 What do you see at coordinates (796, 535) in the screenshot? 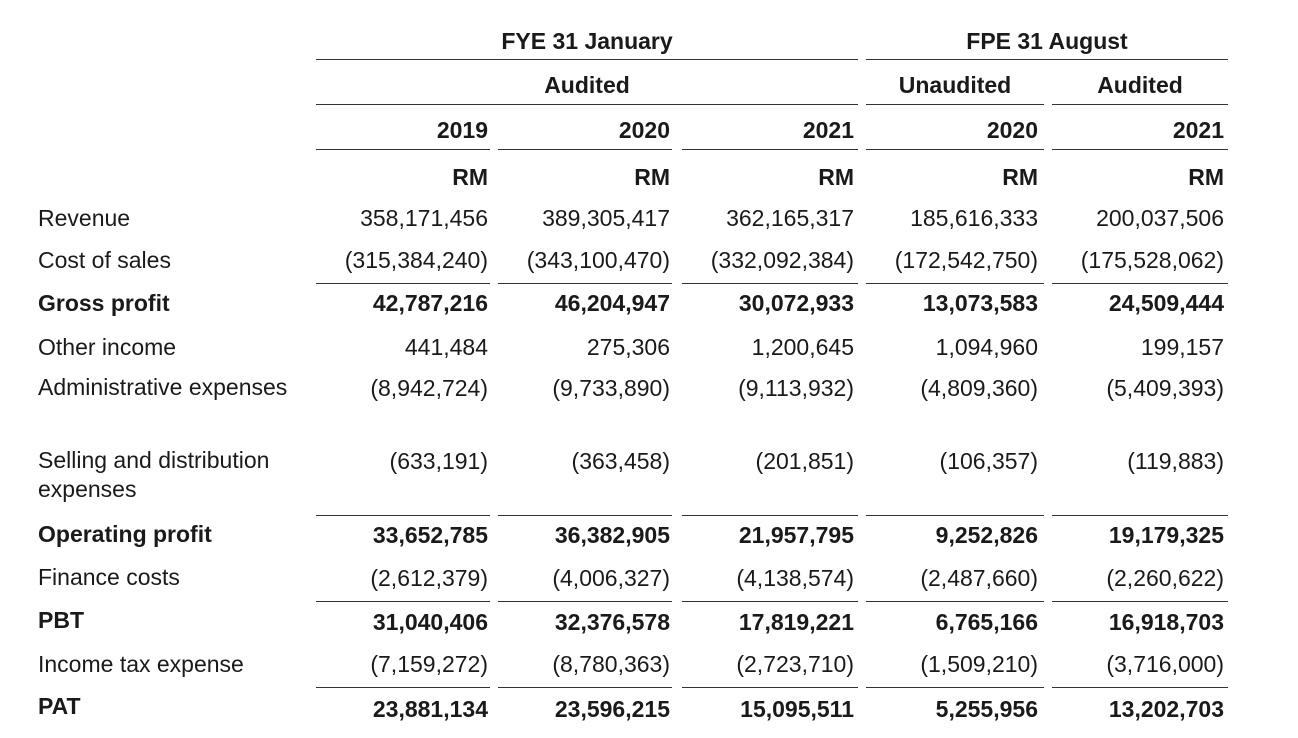
I see `table-cell: 21,957,795` at bounding box center [796, 535].